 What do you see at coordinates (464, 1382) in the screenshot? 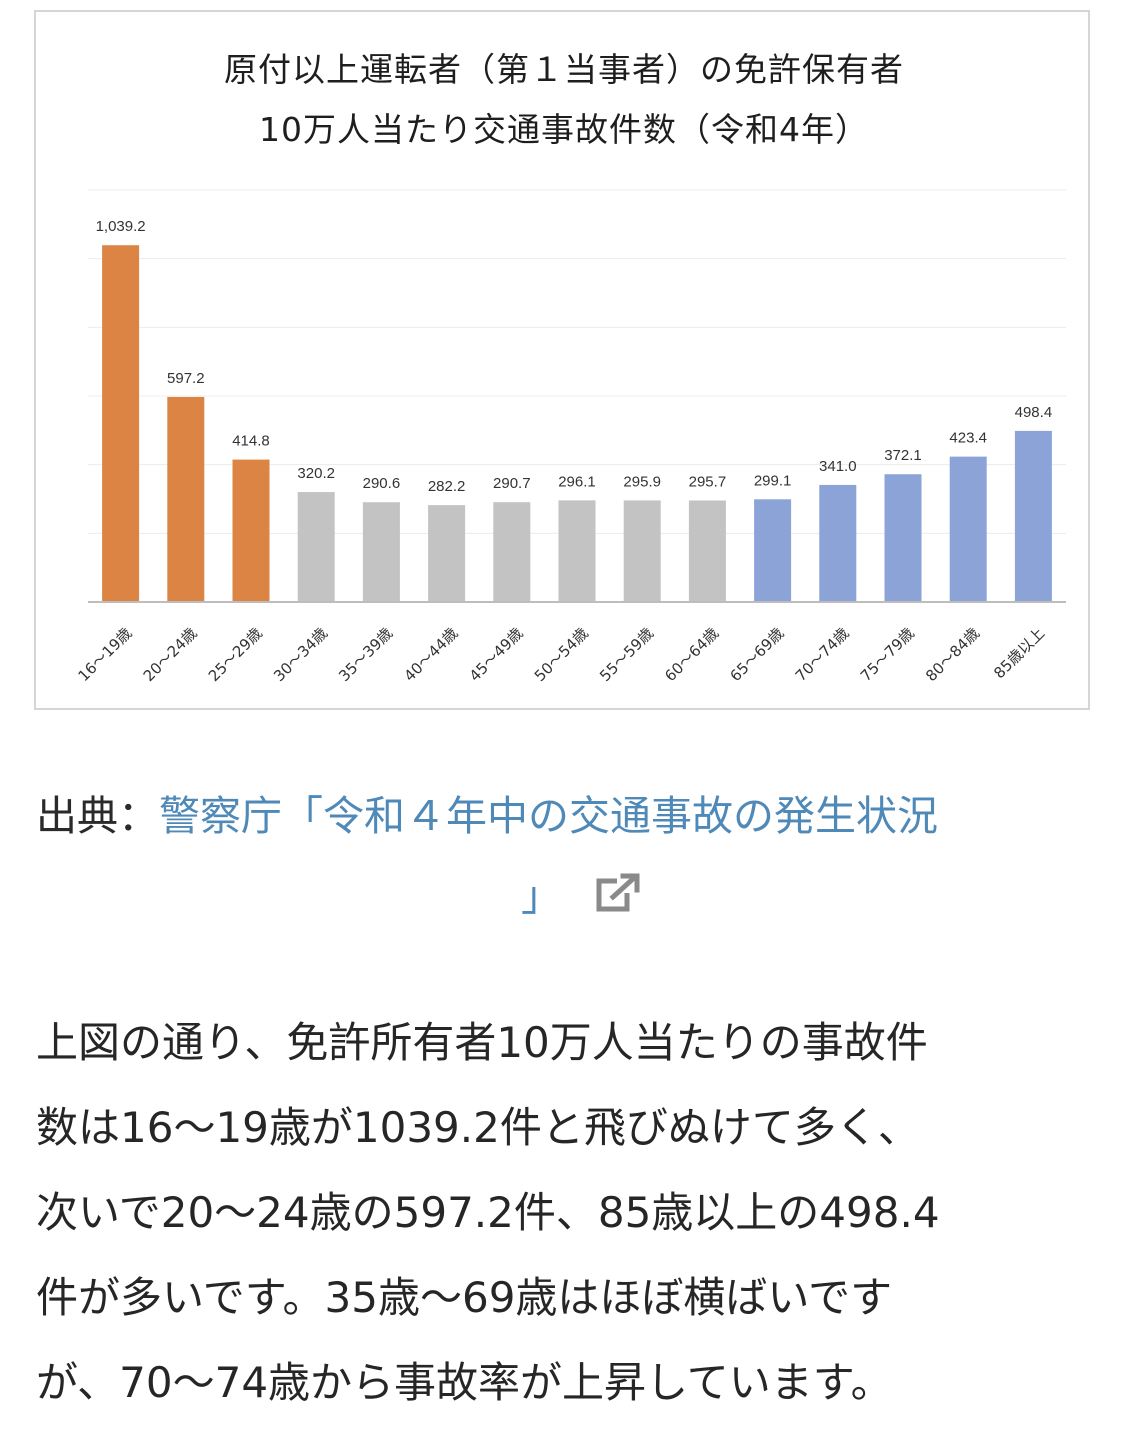
I see `body-line: が、70～74歳から事故率が上昇しています。` at bounding box center [464, 1382].